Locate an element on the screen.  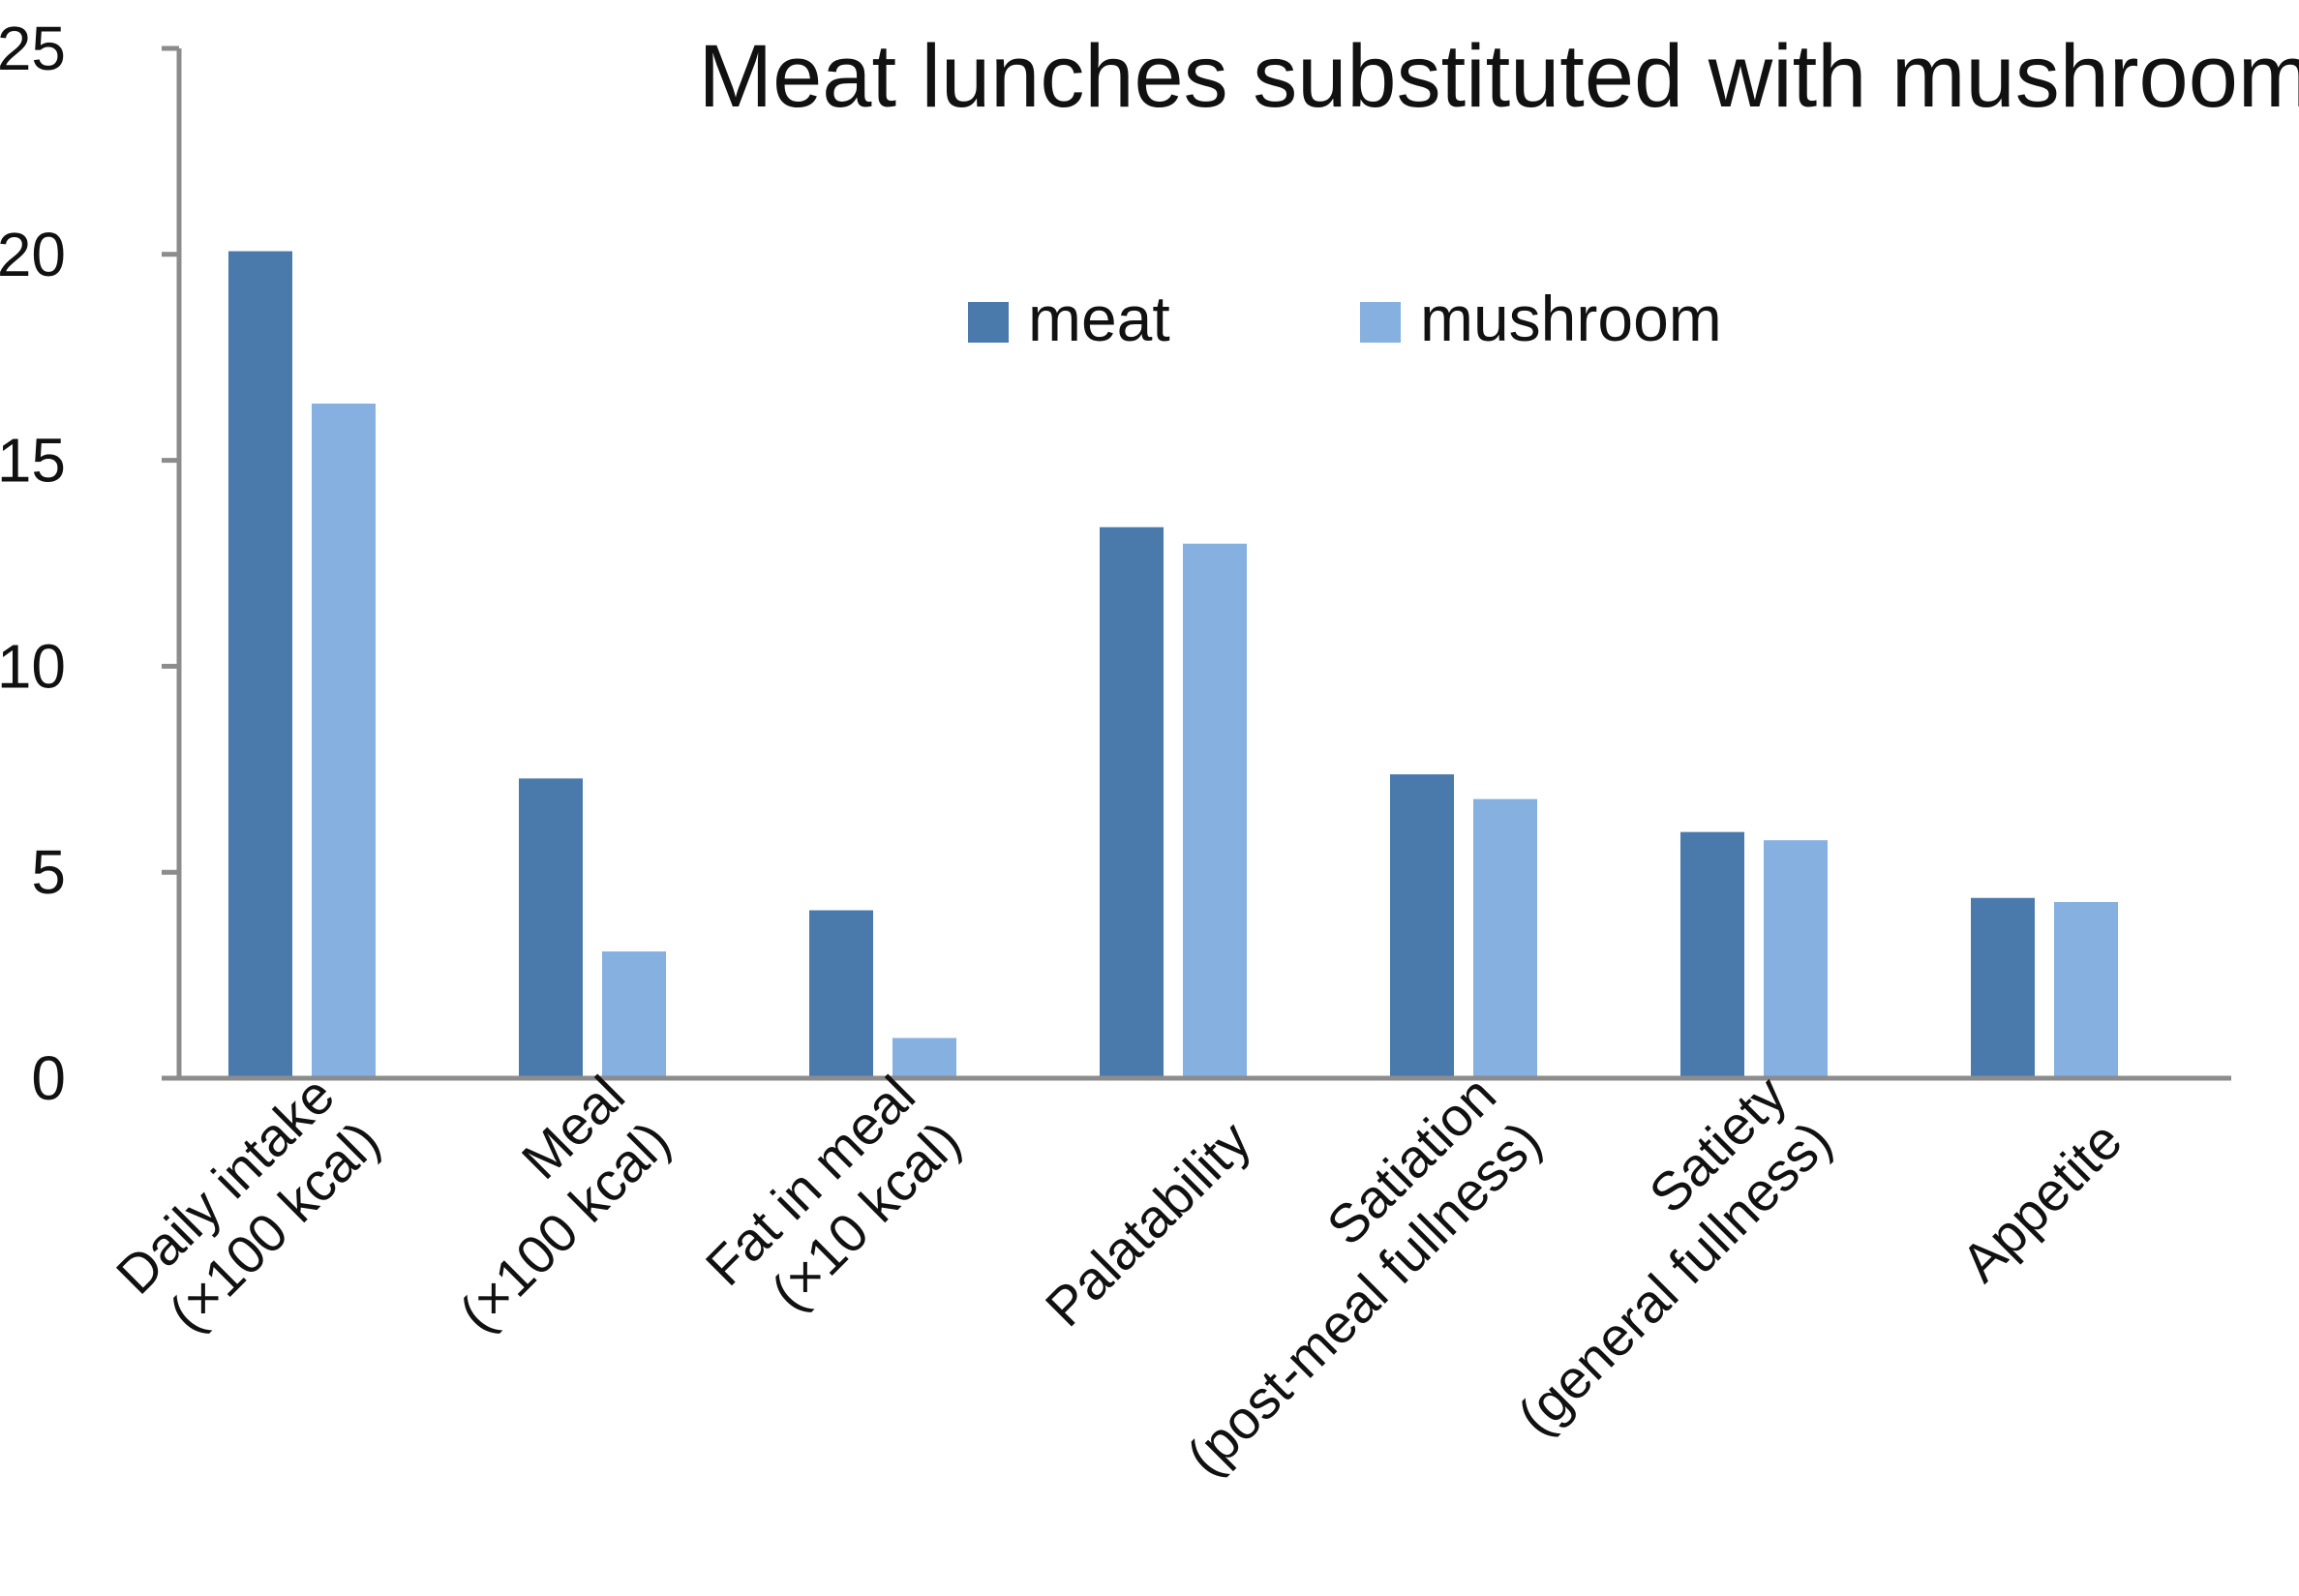
x-tick-label: Fat in meal(×10 kcal) is located at coordinates (833, 1203).